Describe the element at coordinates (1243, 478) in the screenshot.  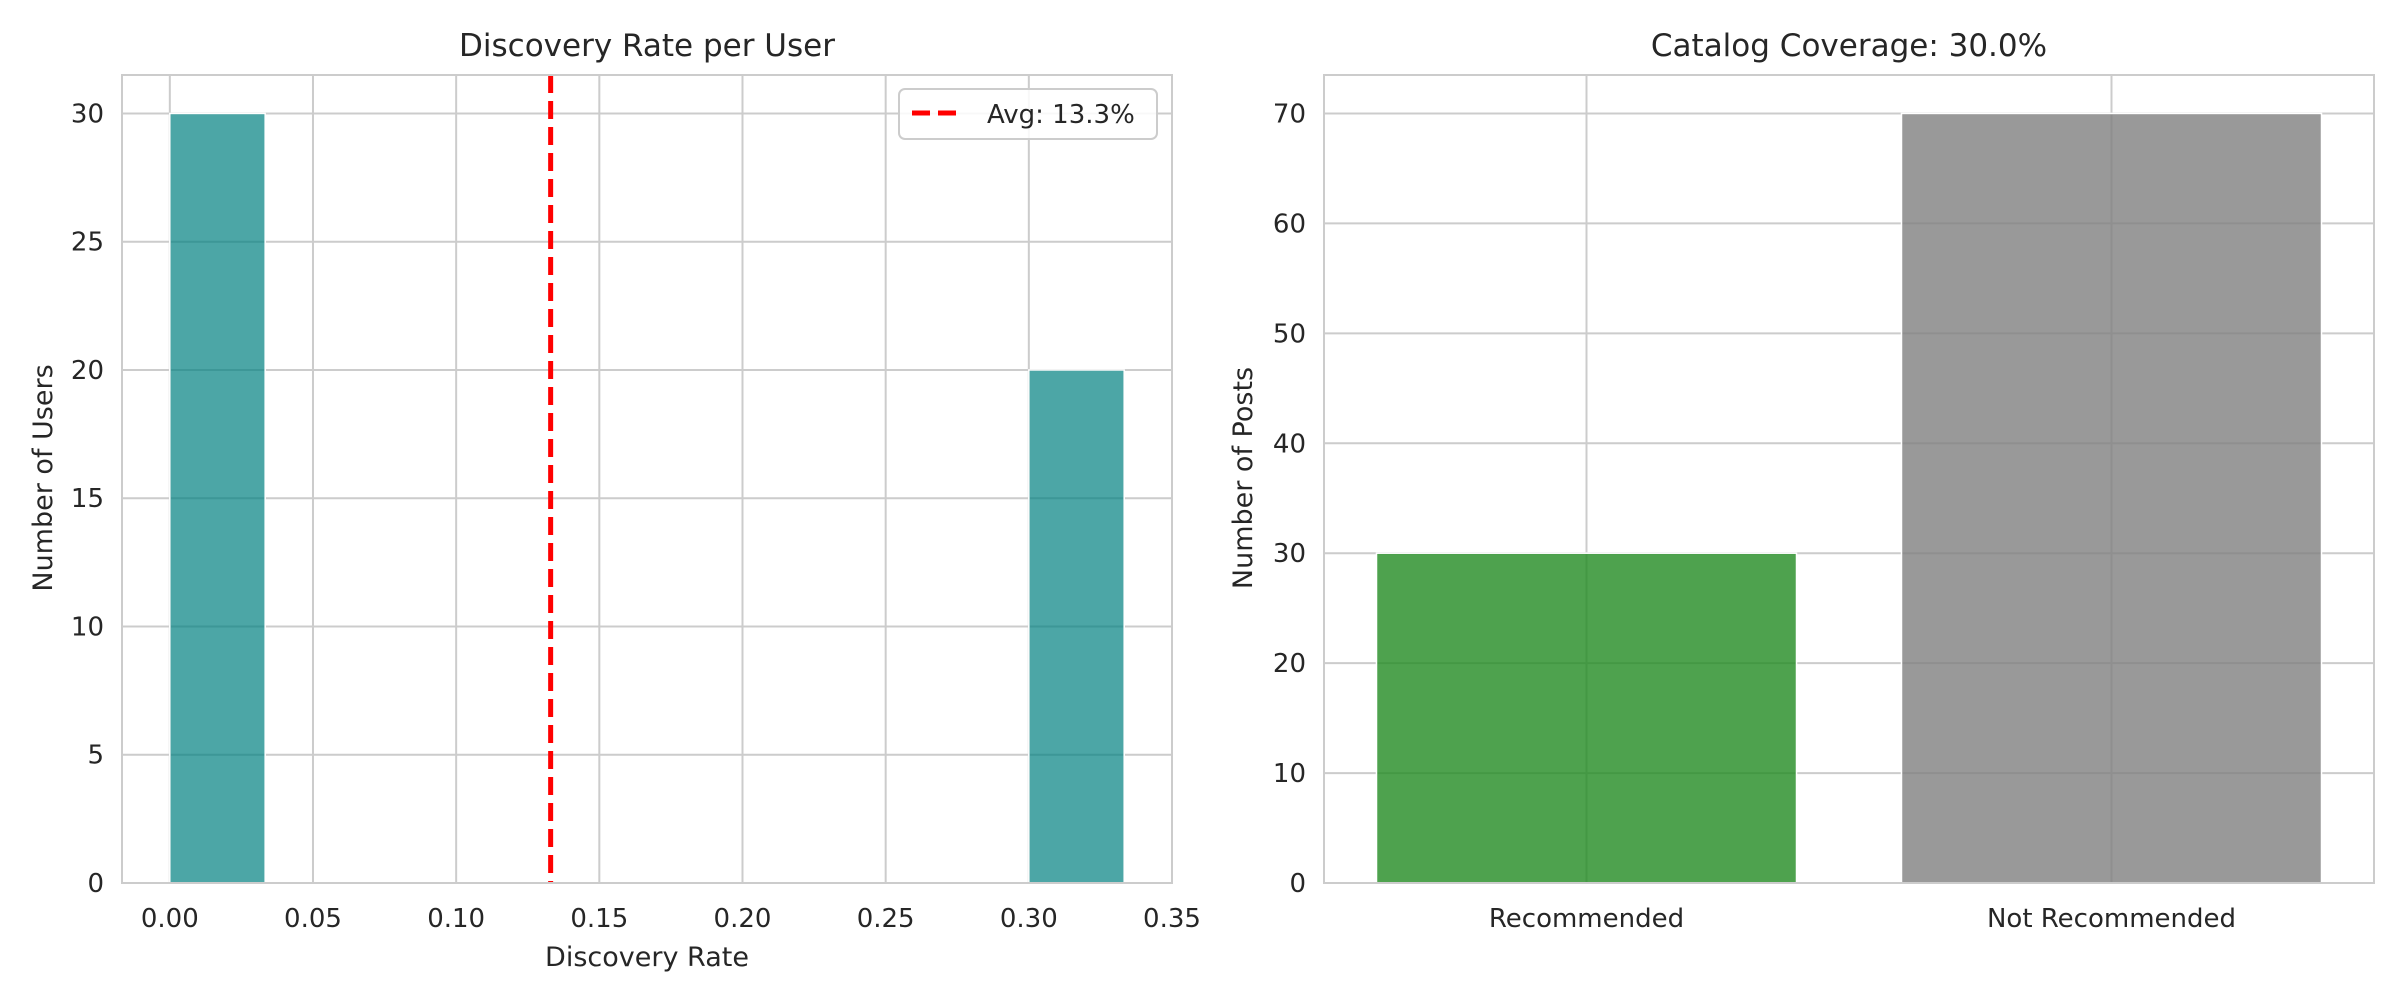
I see `coverage-ylabel: Number of Posts` at that location.